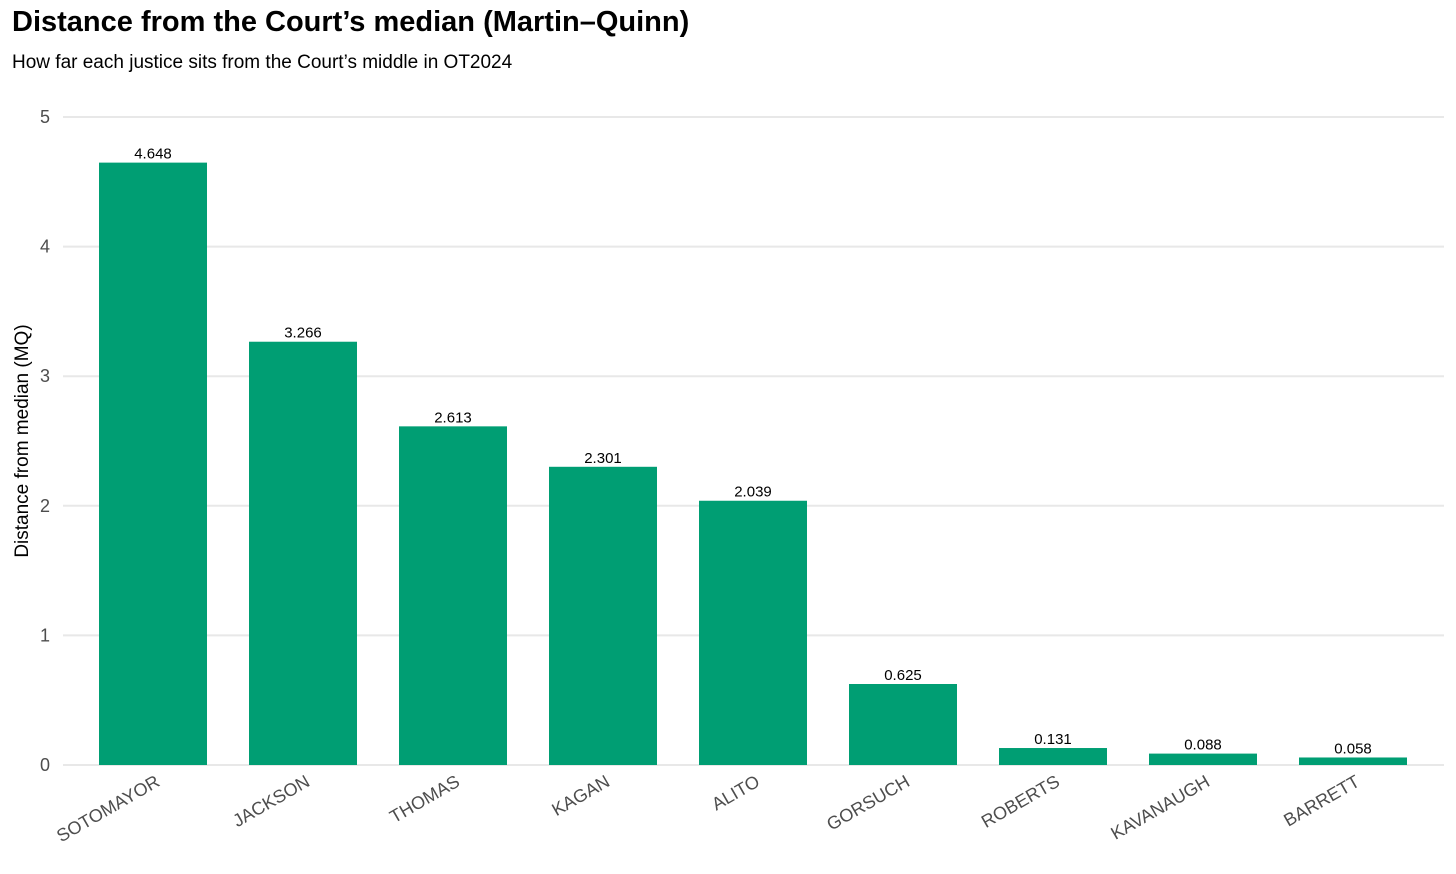 This screenshot has width=1456, height=874. What do you see at coordinates (22, 440) in the screenshot?
I see `y-axis-title: Distance from median (MQ)` at bounding box center [22, 440].